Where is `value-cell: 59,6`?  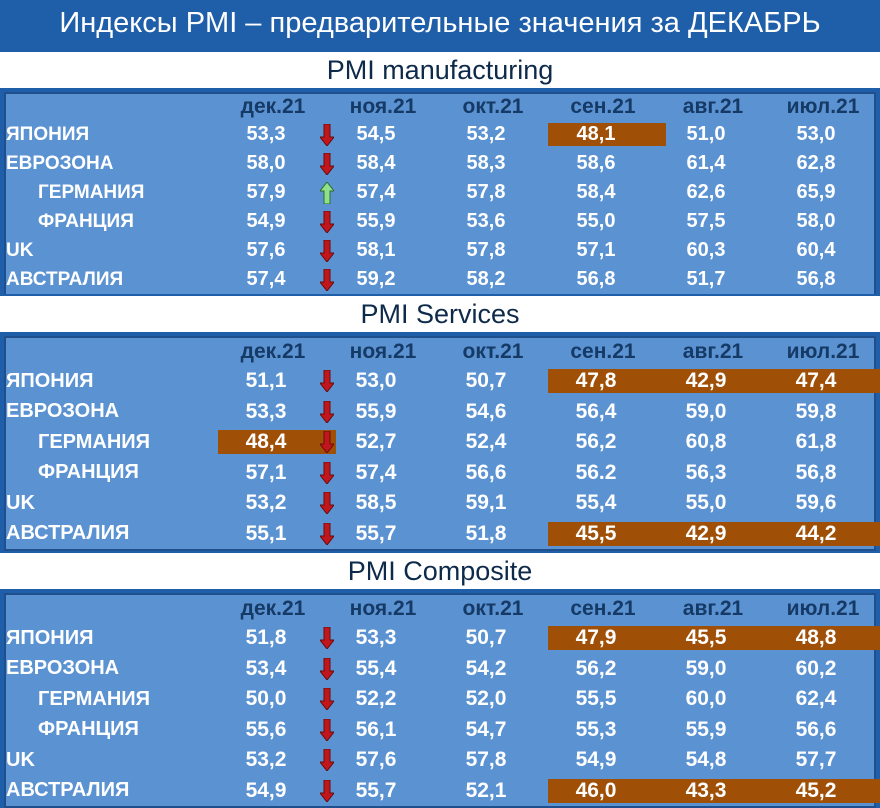 value-cell: 59,6 is located at coordinates (823, 503).